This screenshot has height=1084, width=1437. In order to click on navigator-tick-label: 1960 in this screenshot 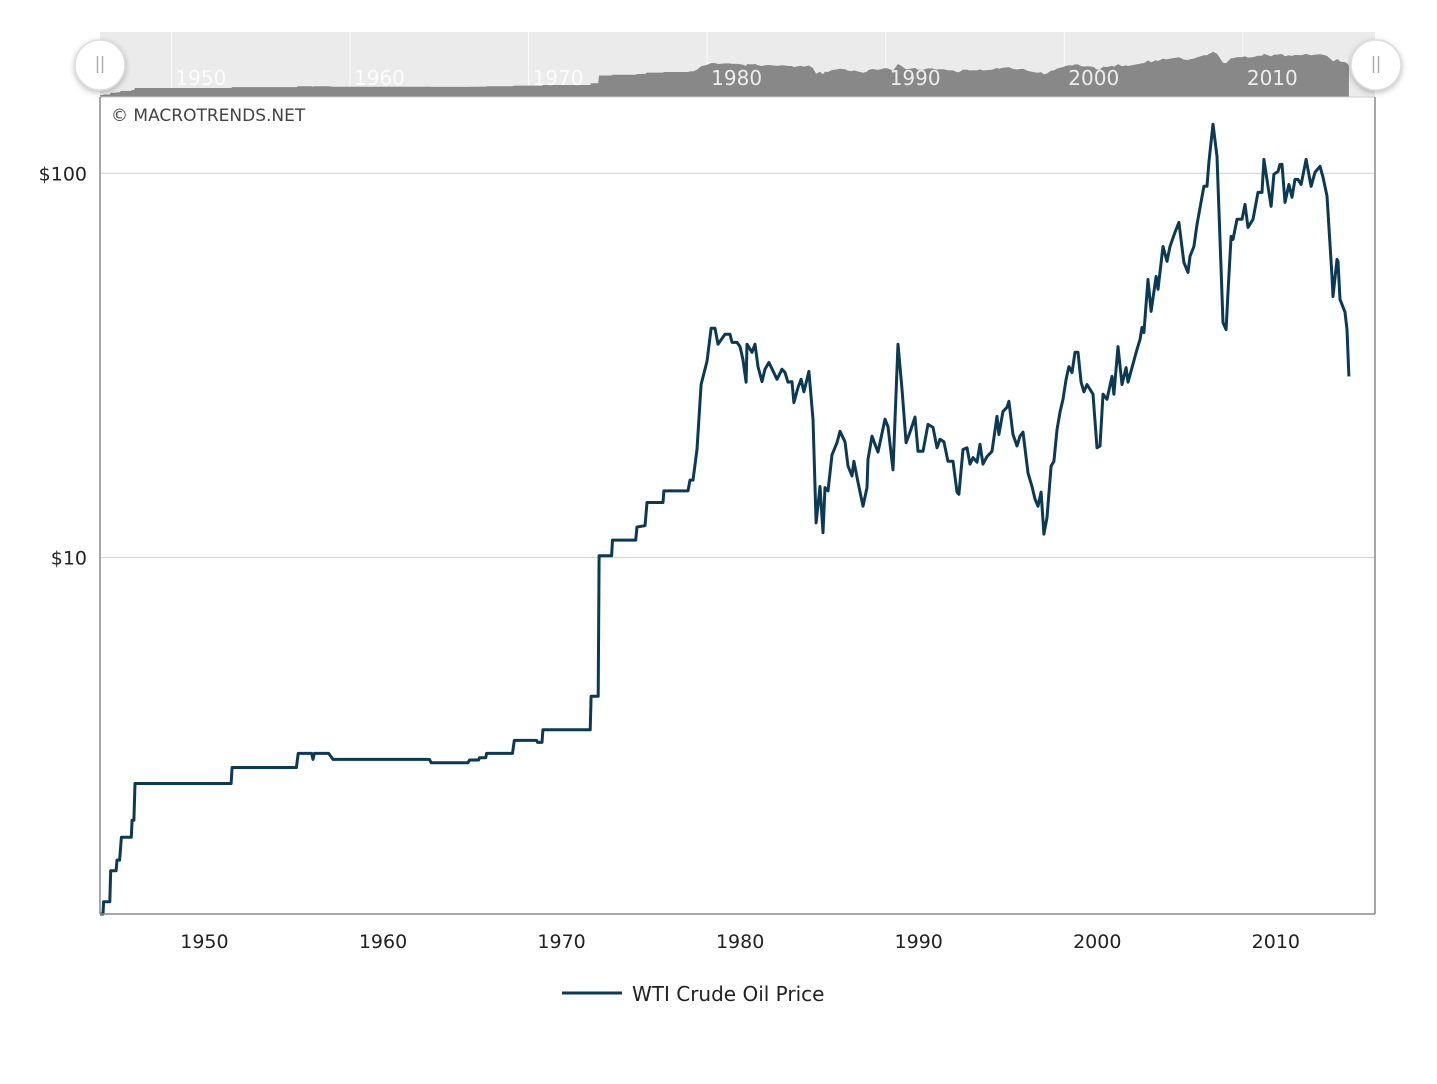, I will do `click(379, 78)`.